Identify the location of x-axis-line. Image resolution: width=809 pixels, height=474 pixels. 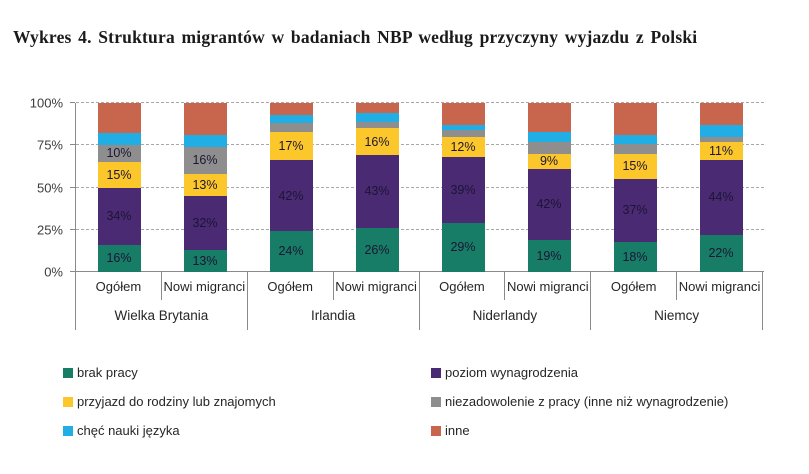
(420, 271).